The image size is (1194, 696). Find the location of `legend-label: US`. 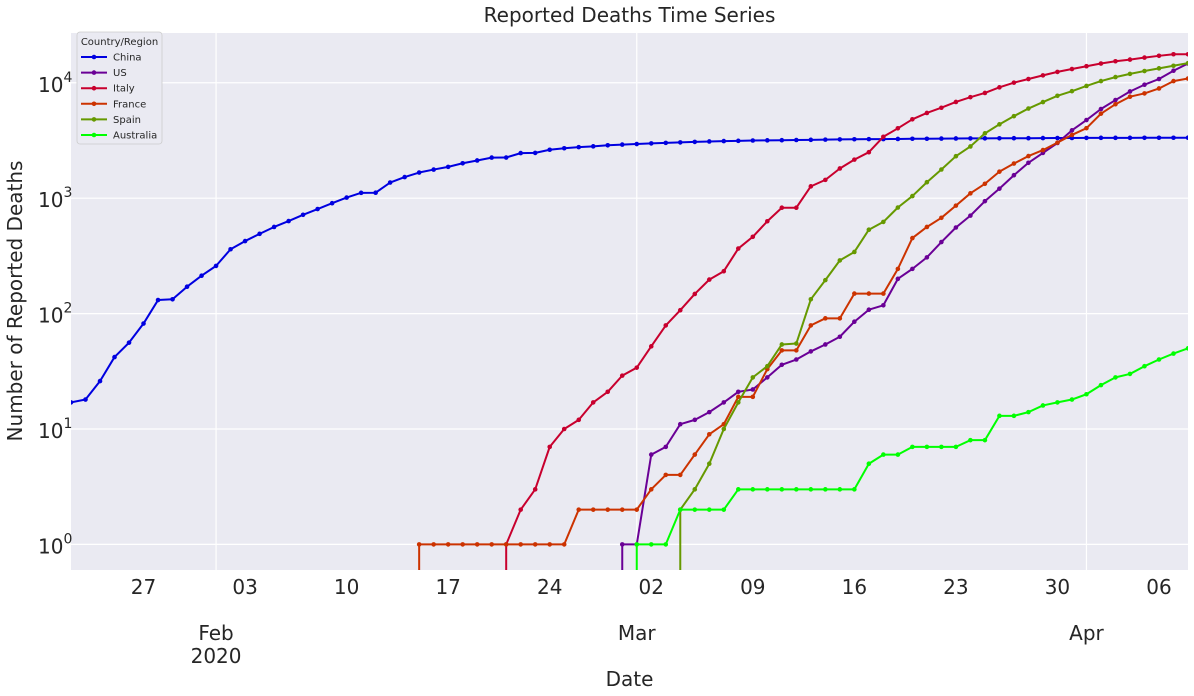

legend-label: US is located at coordinates (120, 73).